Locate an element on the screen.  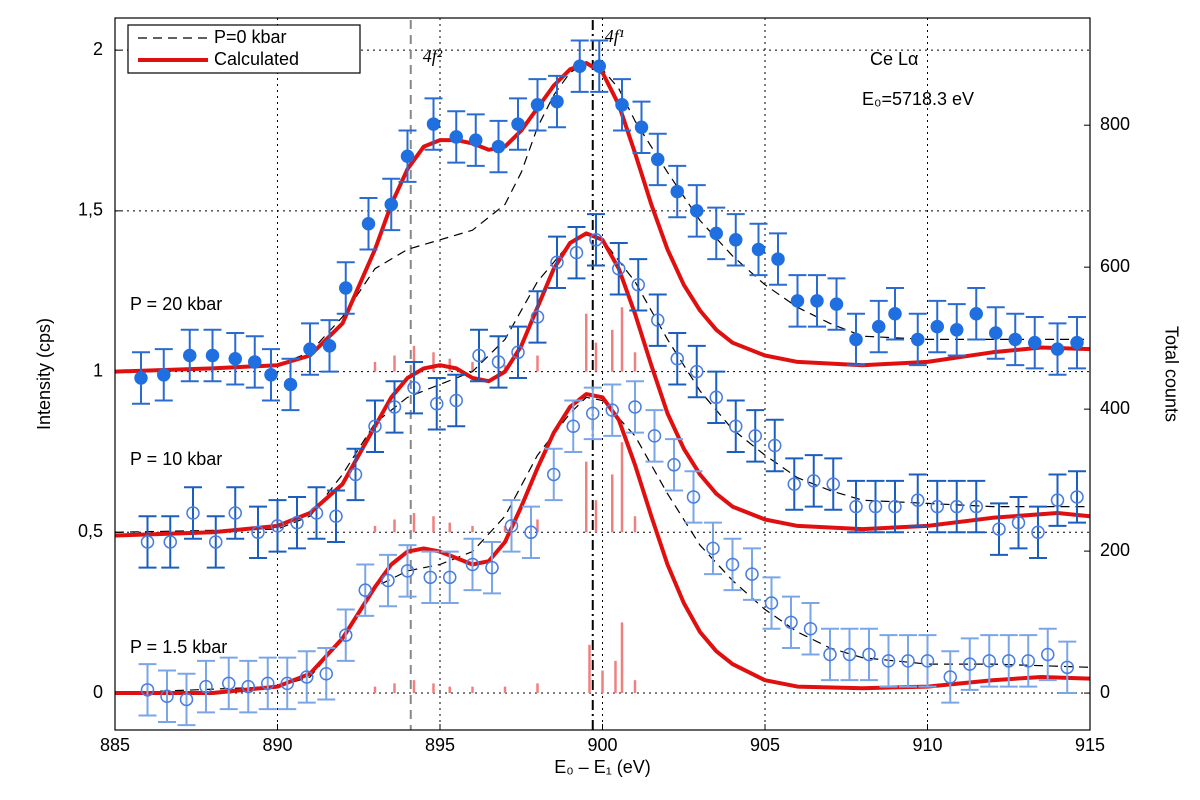
x-axis-label: E₀ – E₁ (eV) is located at coordinates (602, 767).